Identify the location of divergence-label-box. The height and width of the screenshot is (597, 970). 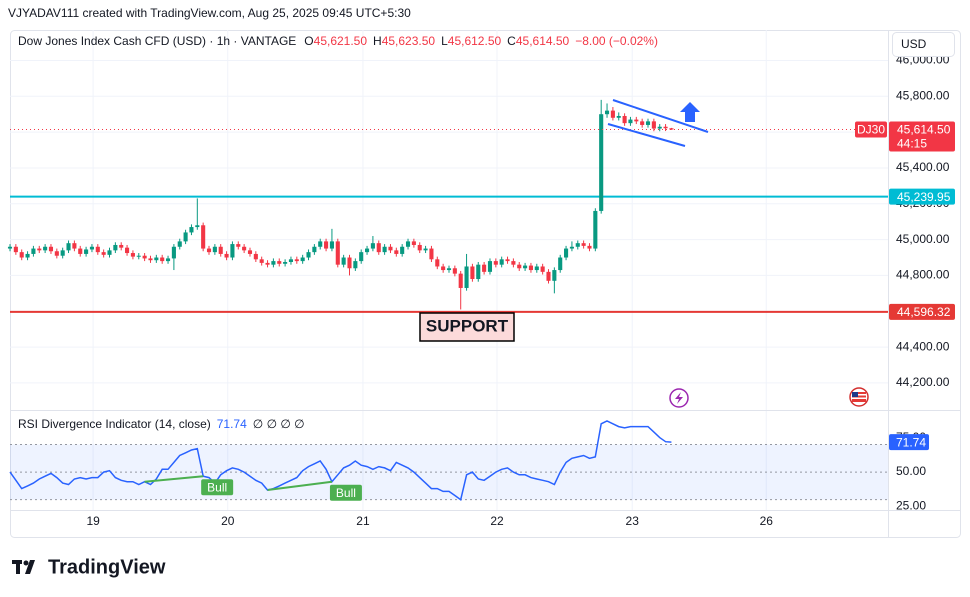
(345, 492).